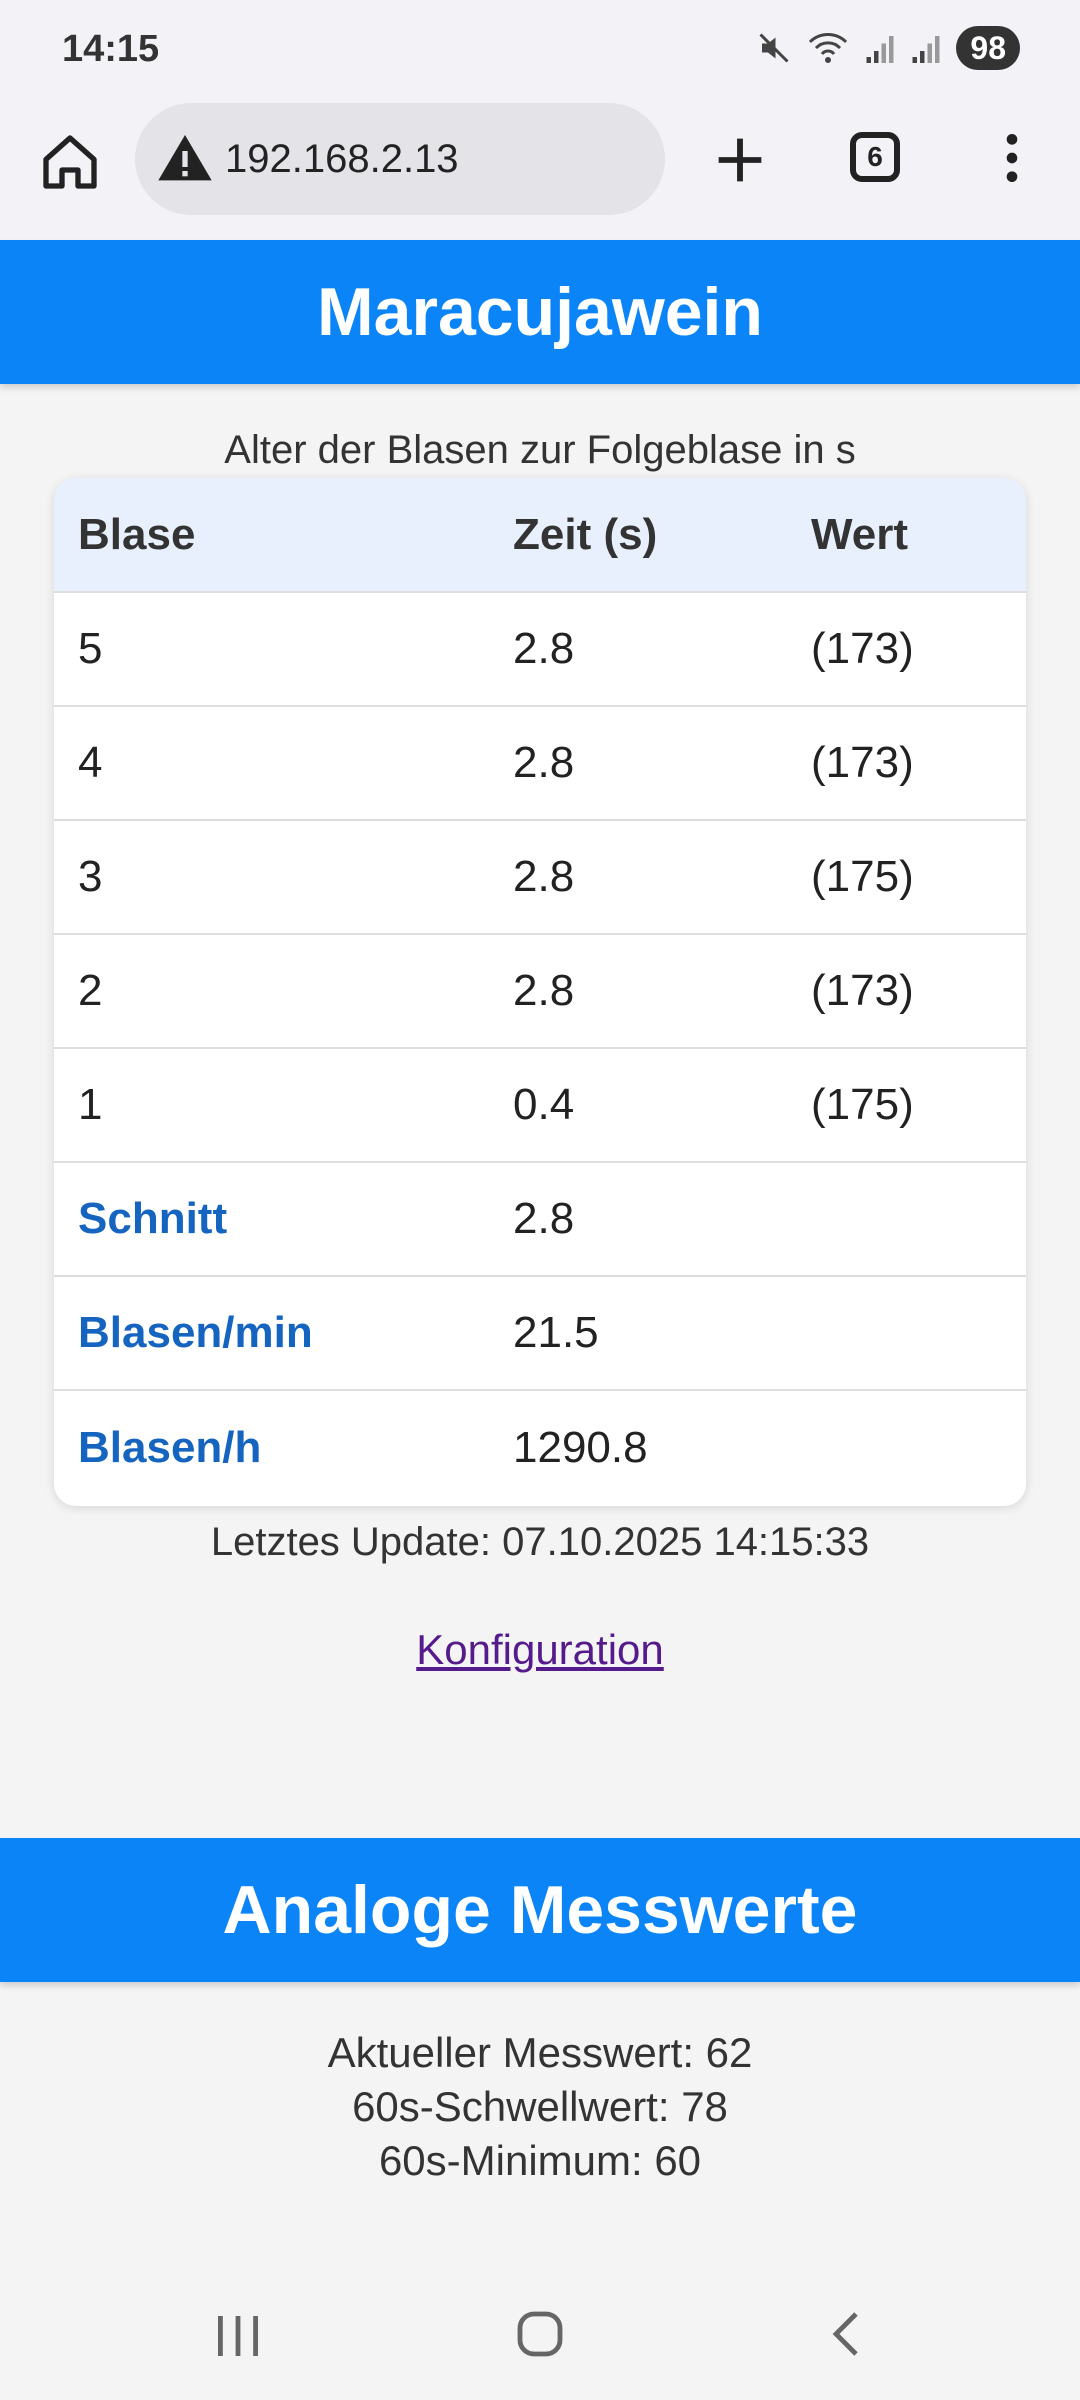 The height and width of the screenshot is (2400, 1080). Describe the element at coordinates (540, 2052) in the screenshot. I see `current-value-line: Aktueller Messwert: 62` at that location.